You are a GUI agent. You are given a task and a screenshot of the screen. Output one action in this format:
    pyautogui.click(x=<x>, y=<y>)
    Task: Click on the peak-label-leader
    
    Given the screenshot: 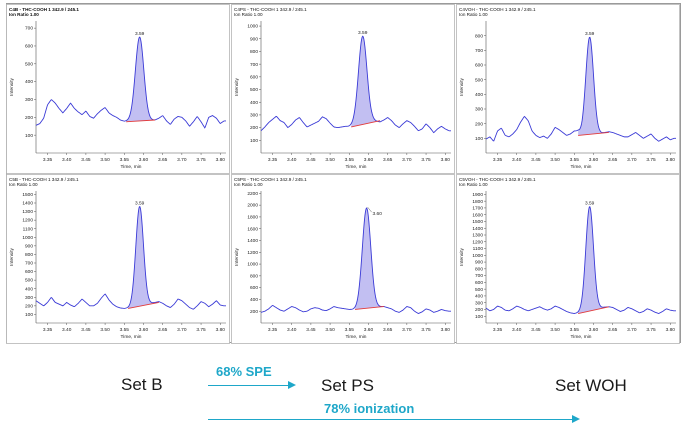 What is the action you would take?
    pyautogui.click(x=369, y=209)
    